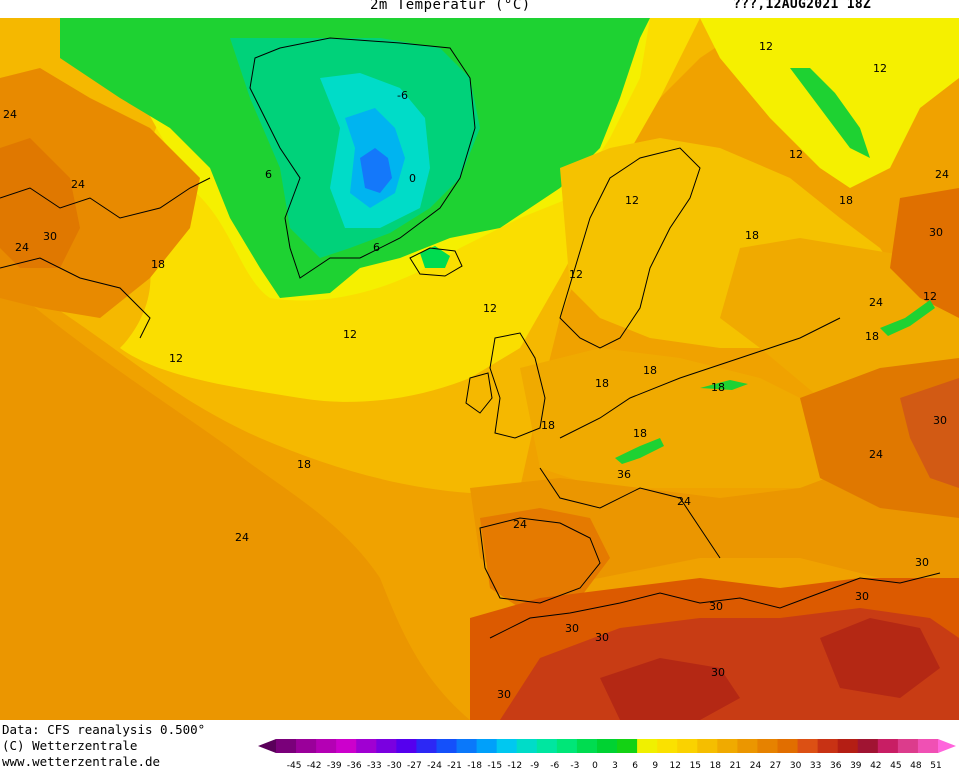 The image size is (959, 770). I want to click on colorbar-tick-label: -15, so click(494, 765).